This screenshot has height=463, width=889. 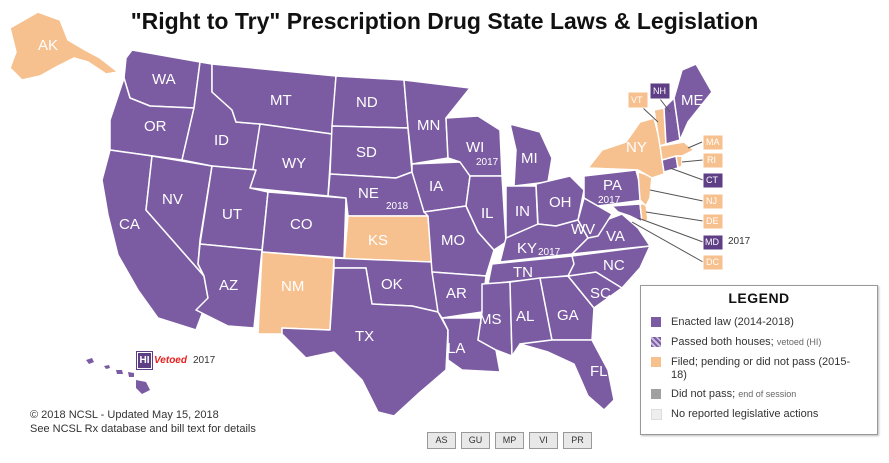 I want to click on state-label-IA: IA, so click(x=436, y=186).